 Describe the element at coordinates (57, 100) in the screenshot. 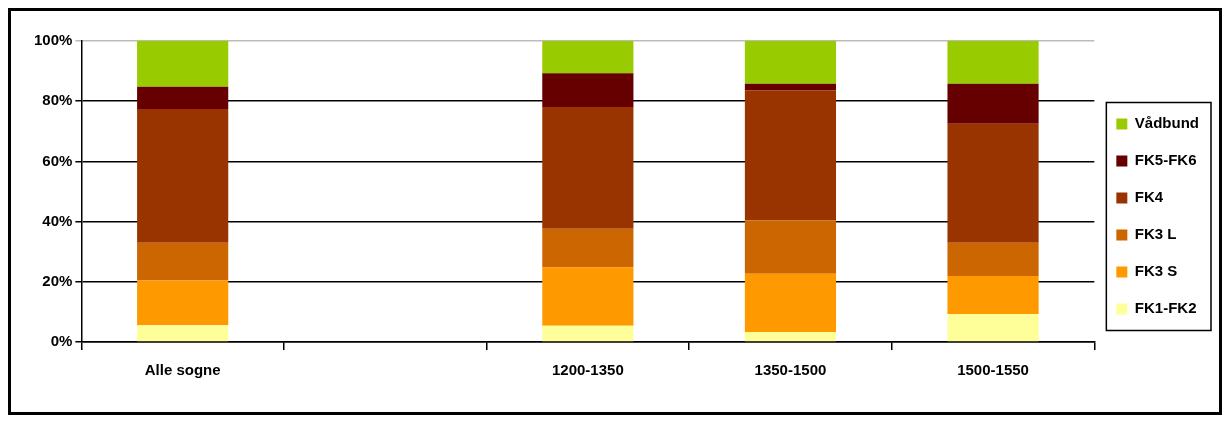

I see `y-tick-label: 80%` at that location.